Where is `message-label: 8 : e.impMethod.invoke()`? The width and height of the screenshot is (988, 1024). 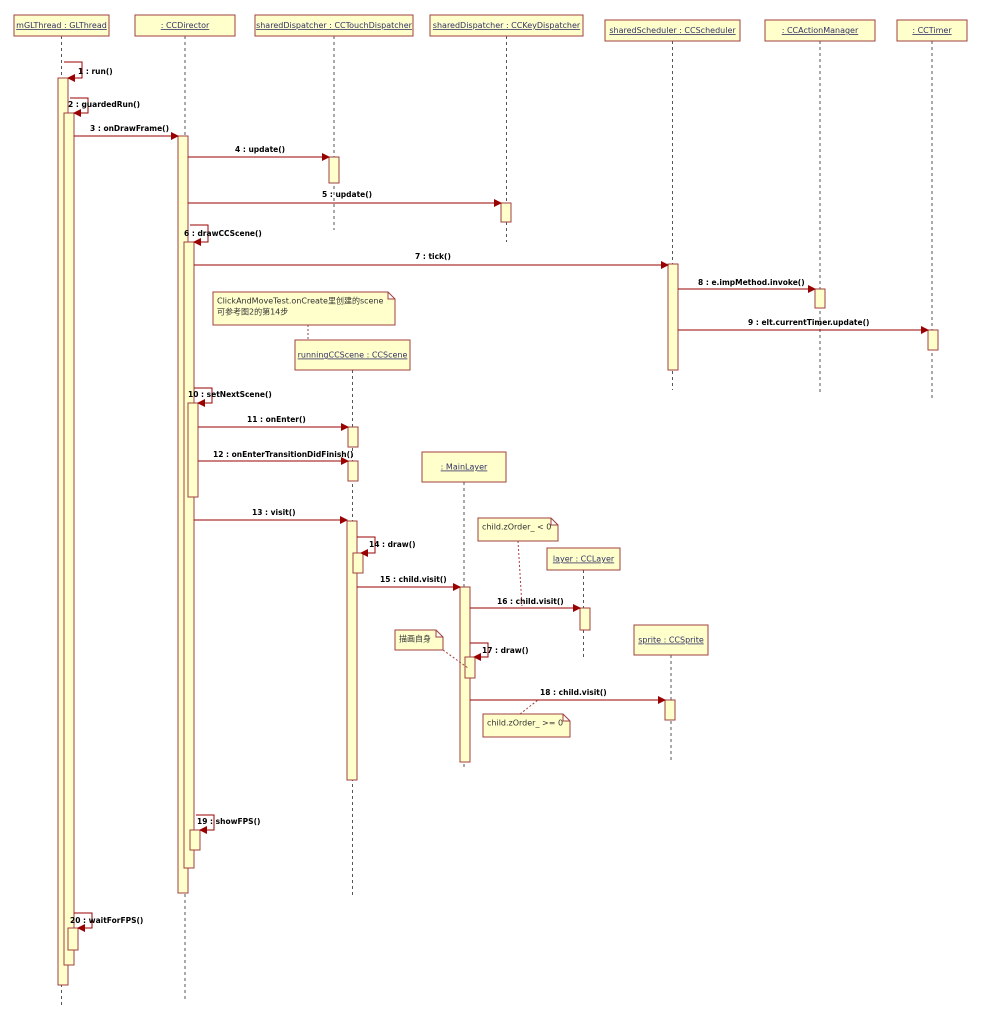
message-label: 8 : e.impMethod.invoke() is located at coordinates (751, 282).